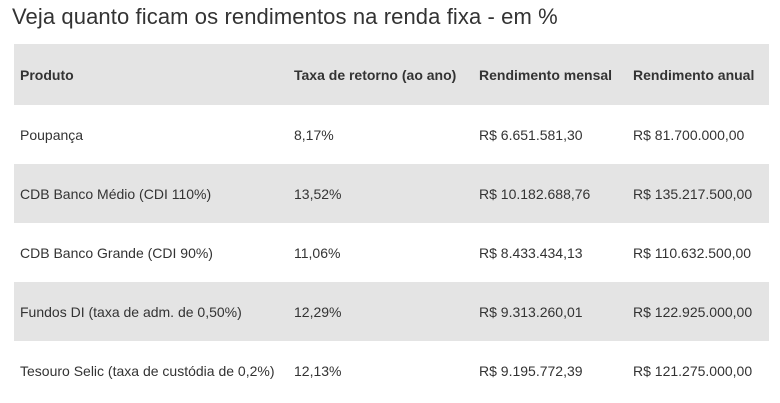 The height and width of the screenshot is (403, 780). What do you see at coordinates (318, 370) in the screenshot?
I see `cell-taxa-retorno: 12,13%` at bounding box center [318, 370].